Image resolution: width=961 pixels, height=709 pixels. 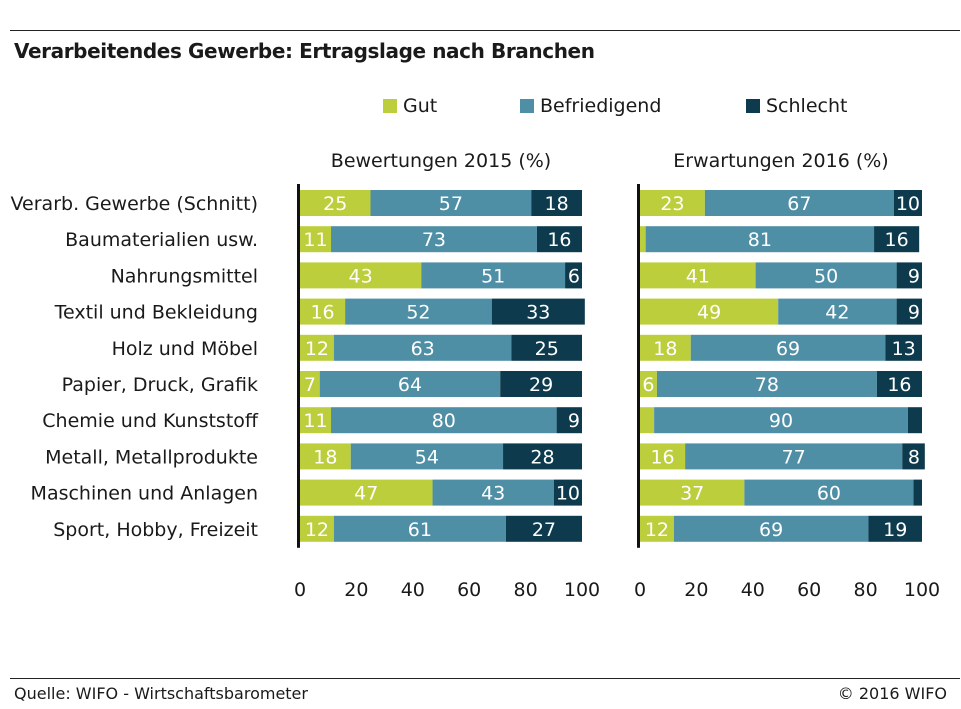 I want to click on data-label: 67, so click(x=799, y=204).